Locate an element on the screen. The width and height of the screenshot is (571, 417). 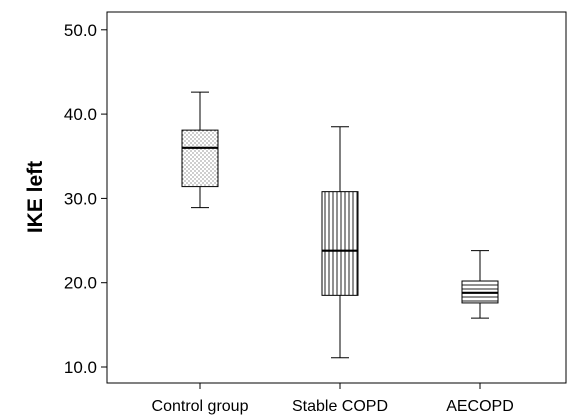
y-tick-label: 50.0 is located at coordinates (80, 30).